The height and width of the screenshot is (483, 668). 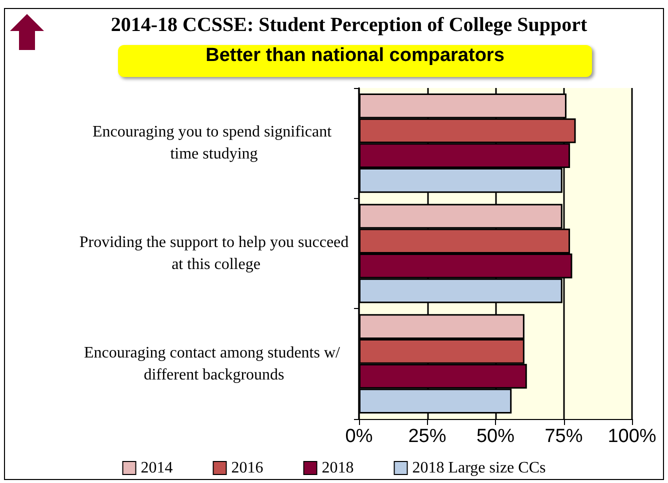 I want to click on chart-title: 2014-18 CCSSE: Student Perception of College Support, so click(x=349, y=25).